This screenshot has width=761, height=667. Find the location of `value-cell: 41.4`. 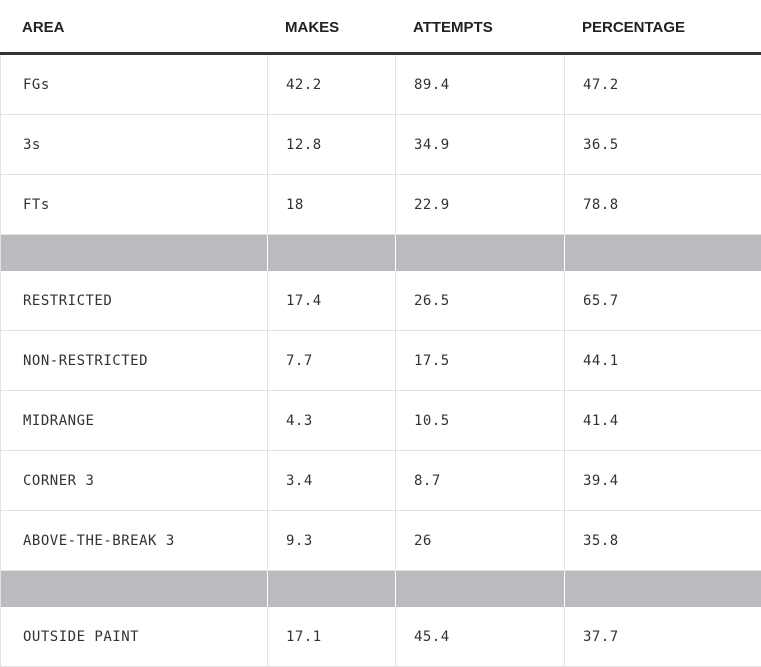

value-cell: 41.4 is located at coordinates (662, 420).